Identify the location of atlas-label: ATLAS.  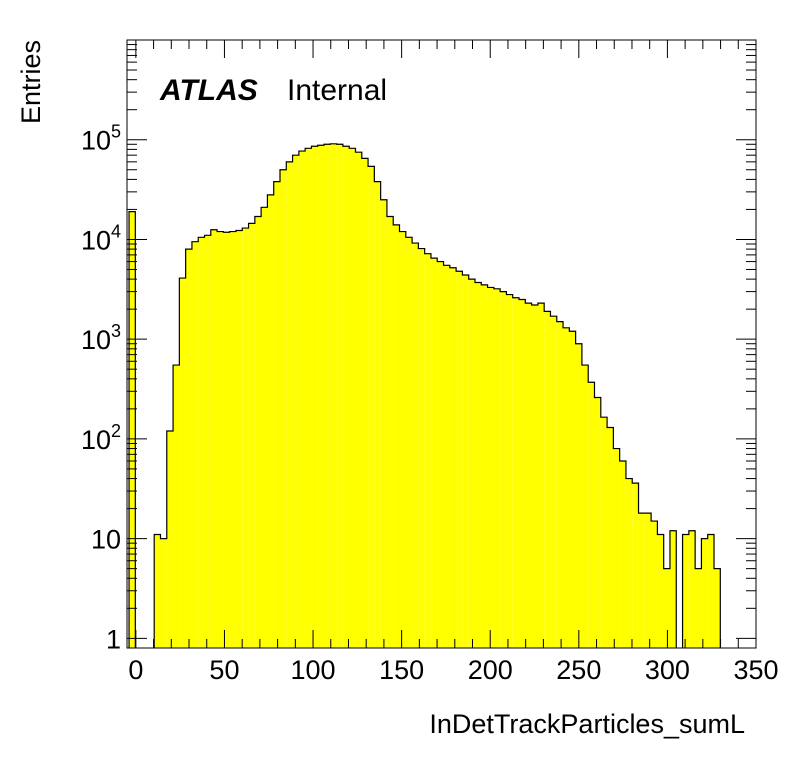
(208, 90).